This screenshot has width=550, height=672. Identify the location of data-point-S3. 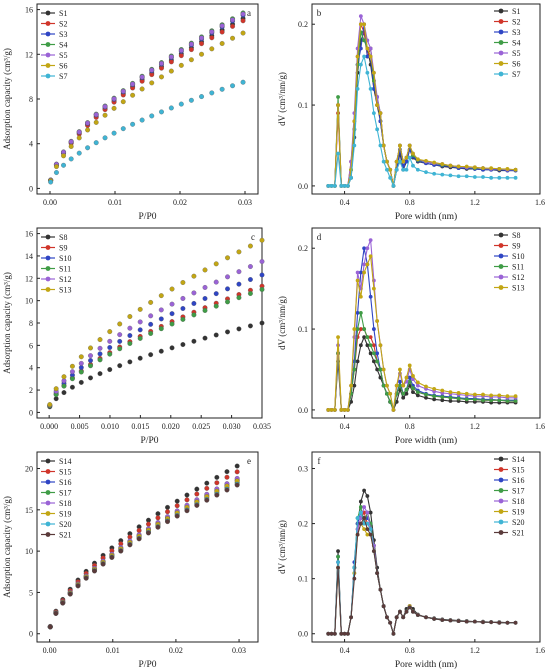
(406, 161).